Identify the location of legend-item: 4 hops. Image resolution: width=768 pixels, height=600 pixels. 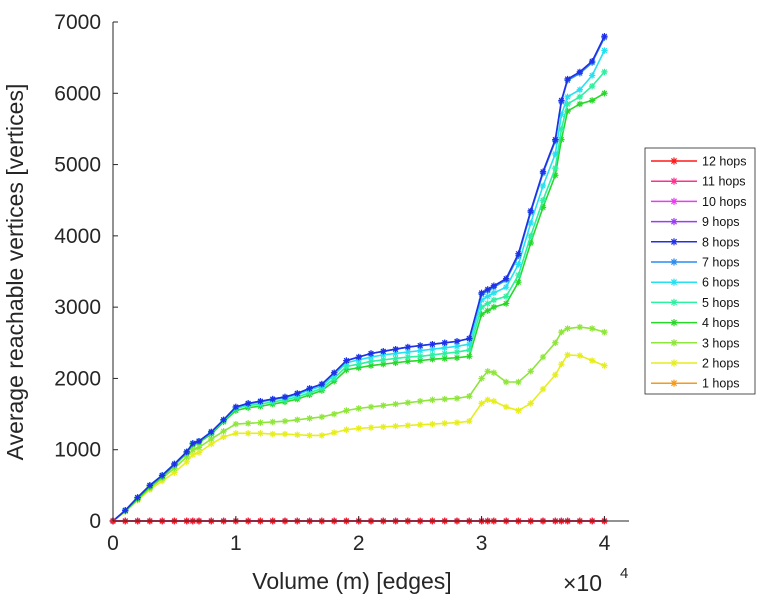
(695, 323).